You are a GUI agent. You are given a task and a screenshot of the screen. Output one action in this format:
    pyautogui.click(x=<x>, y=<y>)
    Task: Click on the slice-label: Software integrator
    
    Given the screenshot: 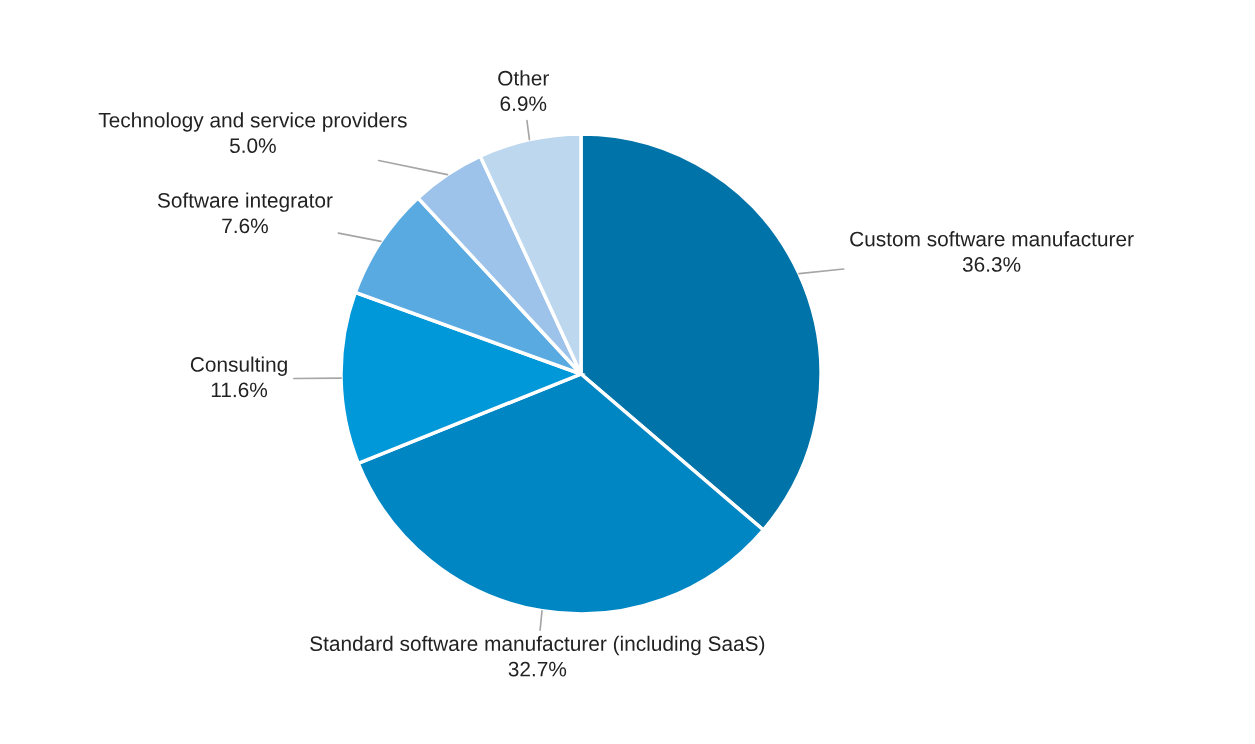 What is the action you would take?
    pyautogui.click(x=245, y=202)
    